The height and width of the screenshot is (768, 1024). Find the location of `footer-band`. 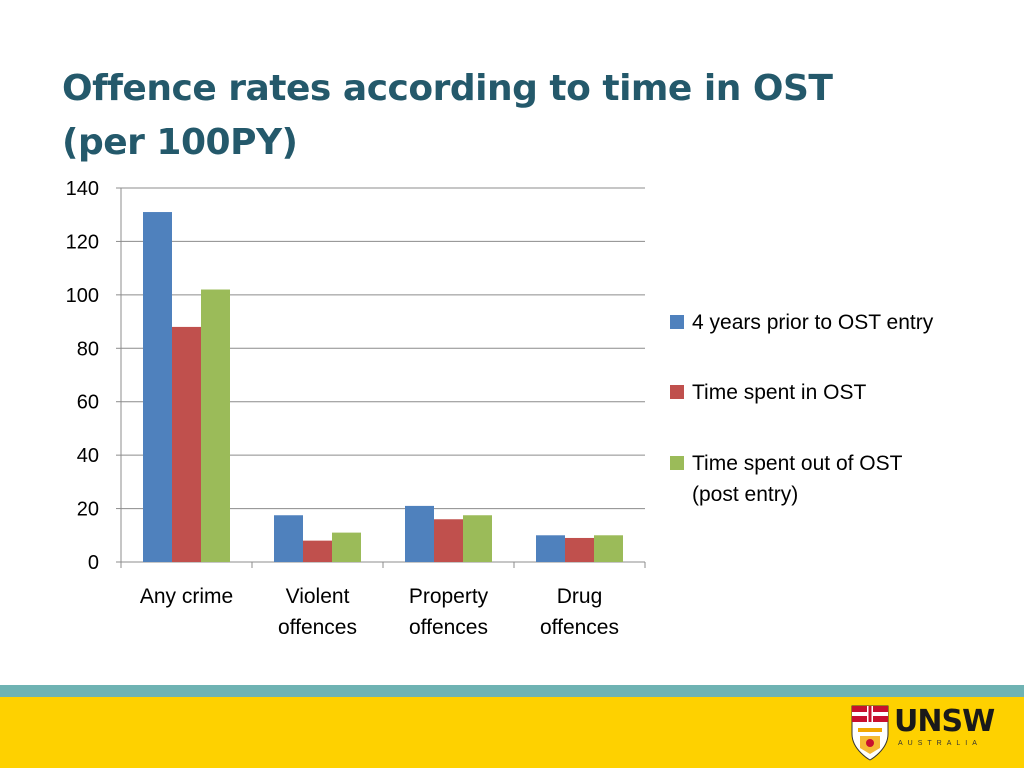

footer-band is located at coordinates (512, 691).